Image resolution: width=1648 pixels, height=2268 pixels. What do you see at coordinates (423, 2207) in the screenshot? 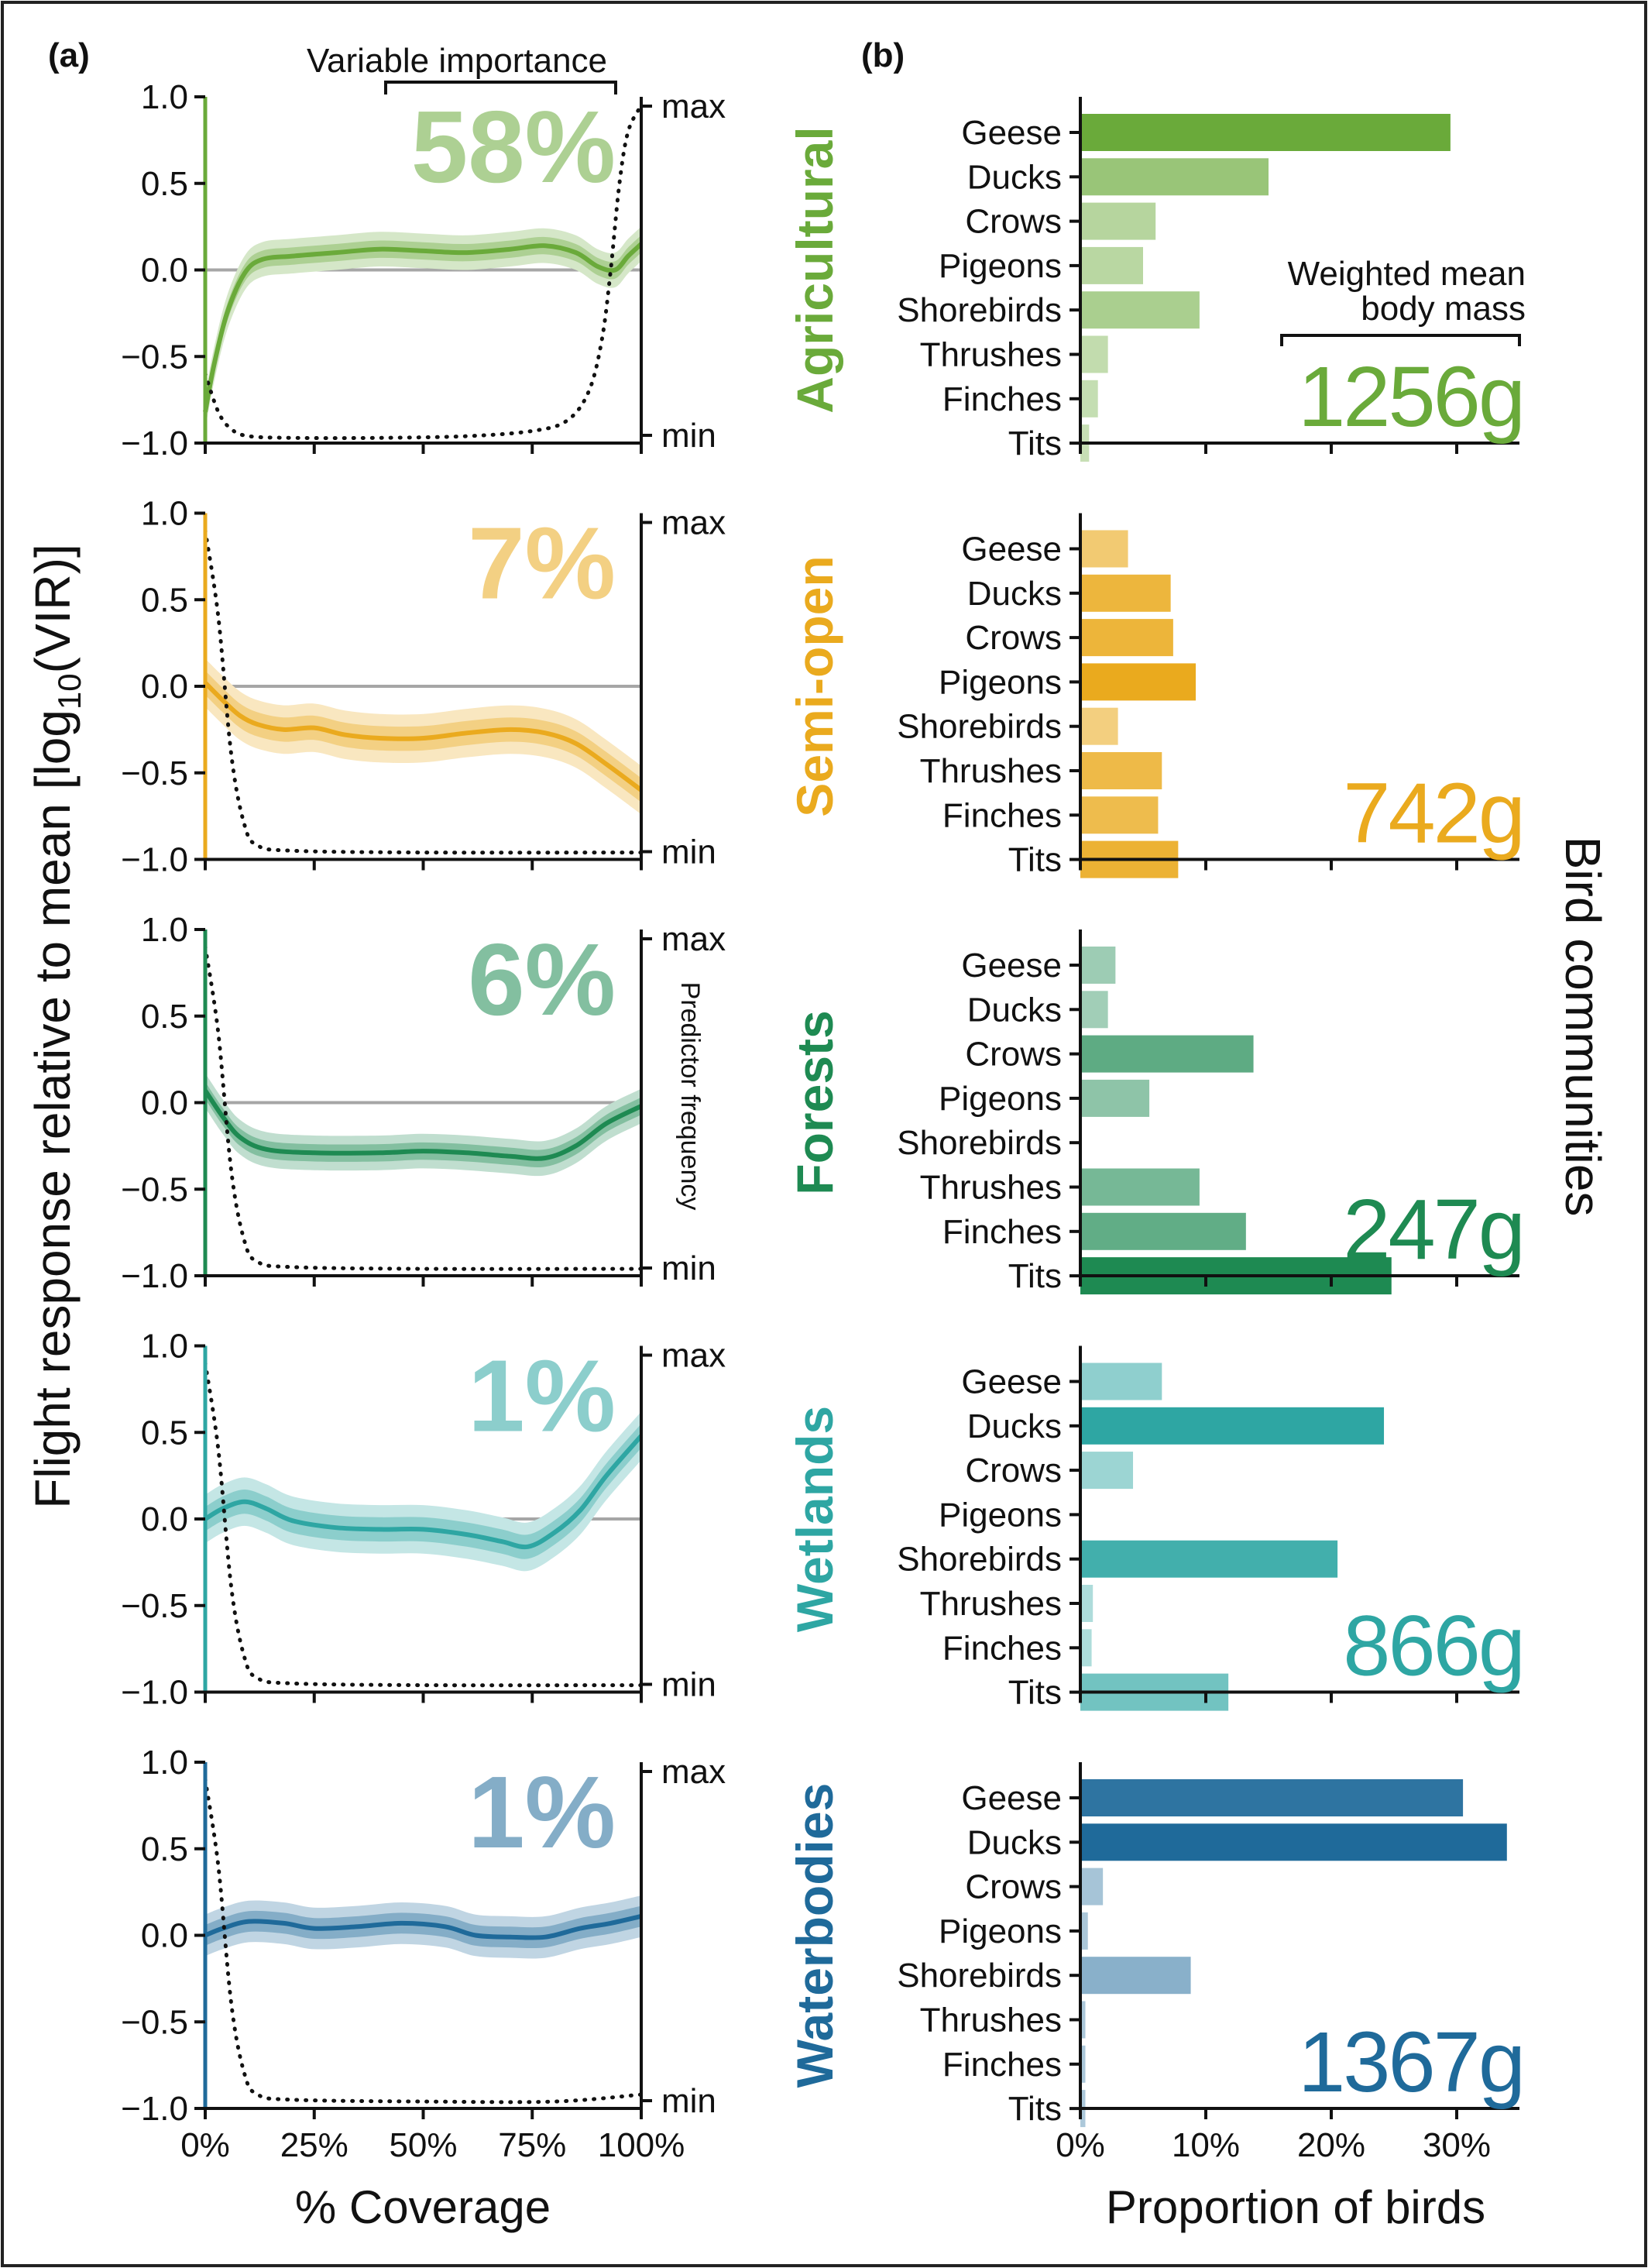
I see `x-axis-title-left: % Coverage` at bounding box center [423, 2207].